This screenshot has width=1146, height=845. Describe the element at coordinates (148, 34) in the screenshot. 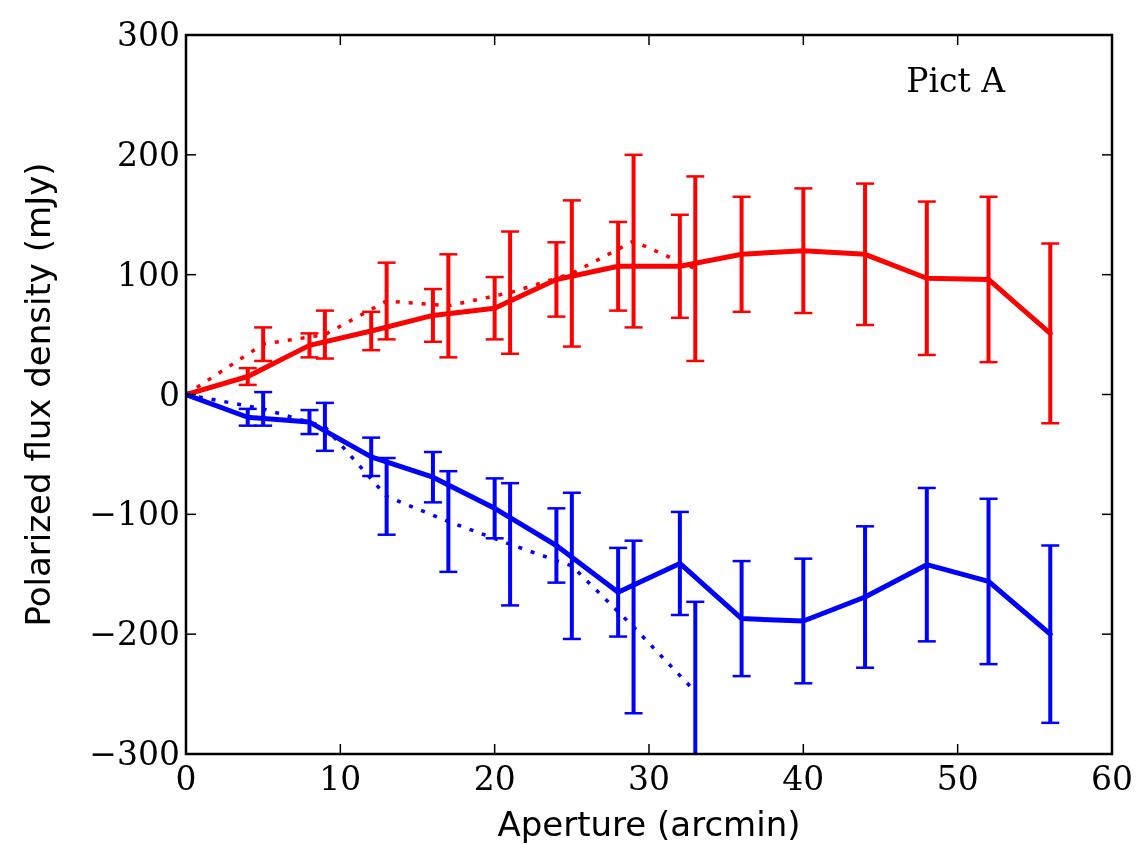

I see `y-tick-label: 300` at that location.